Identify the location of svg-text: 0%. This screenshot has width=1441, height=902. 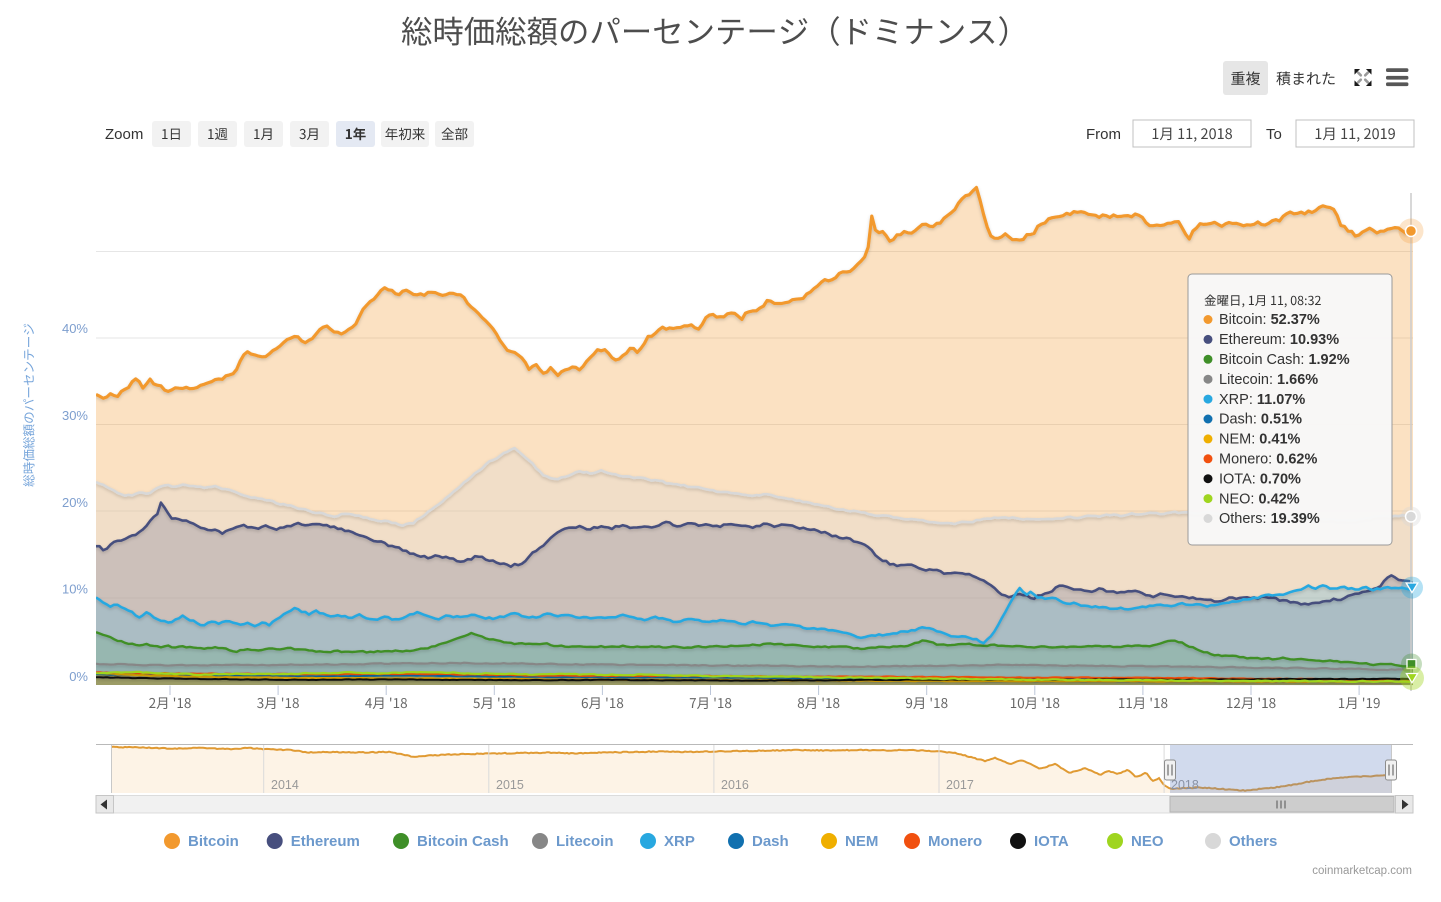
(78, 676).